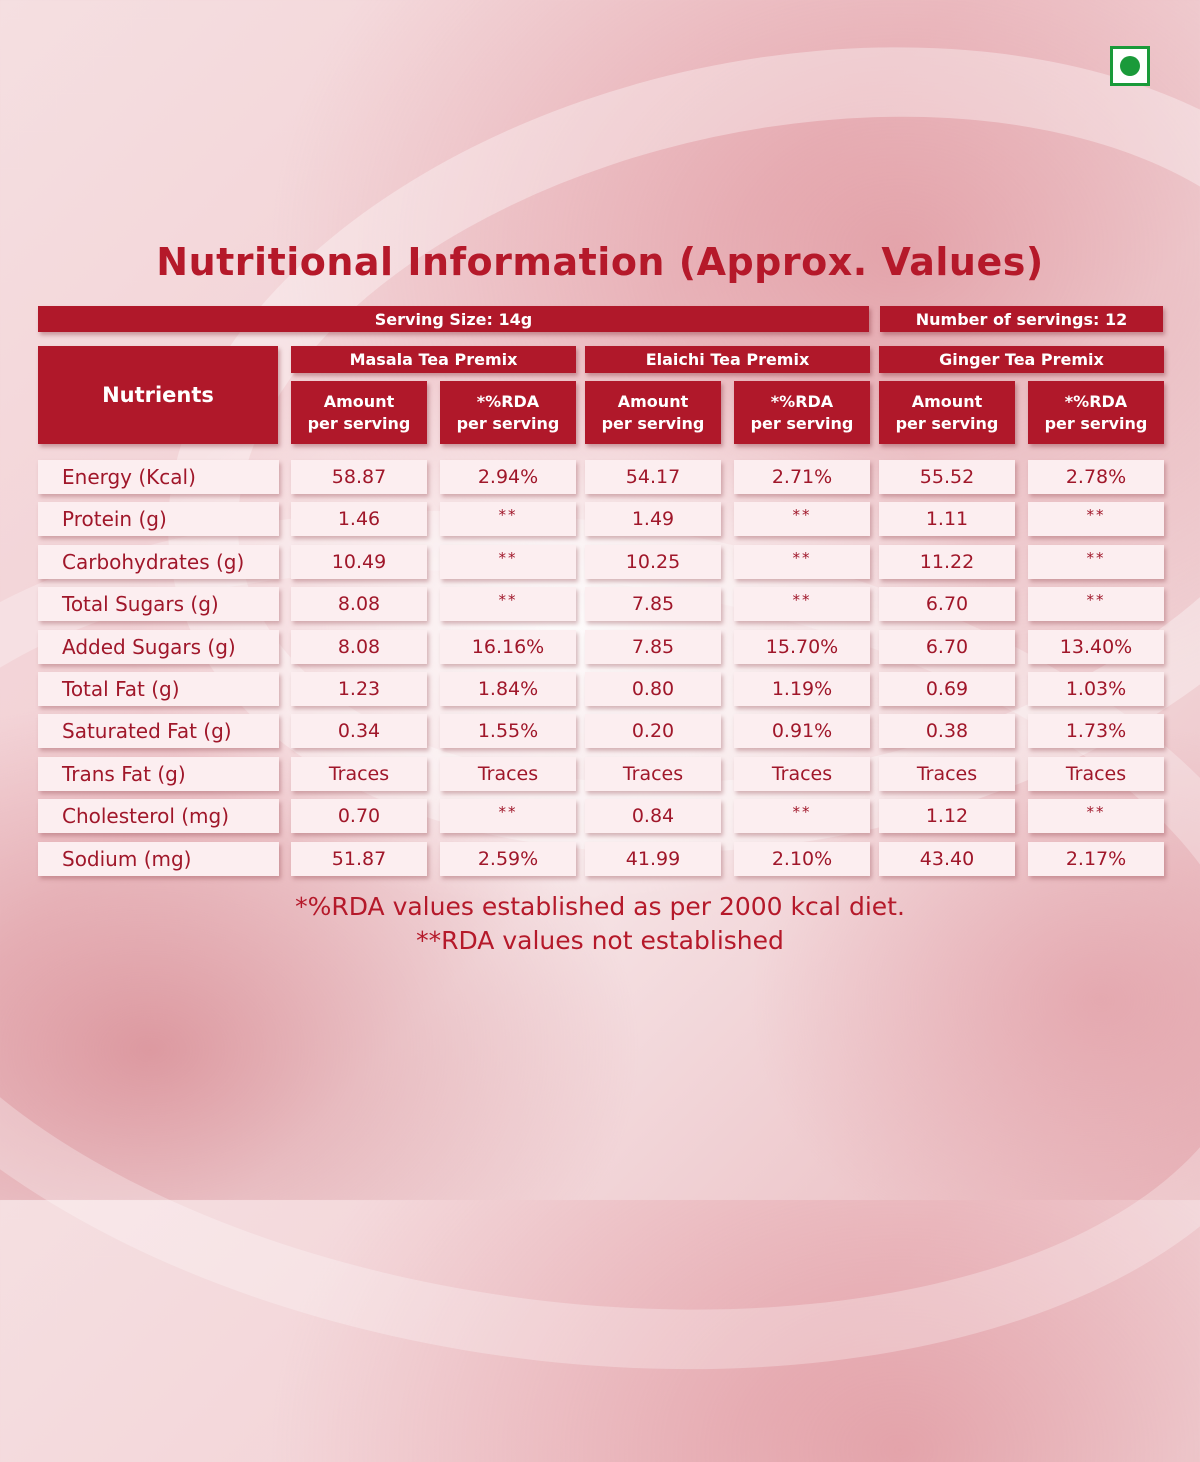 This screenshot has width=1200, height=1462. Describe the element at coordinates (1096, 731) in the screenshot. I see `rda-cell: 1.73%` at that location.